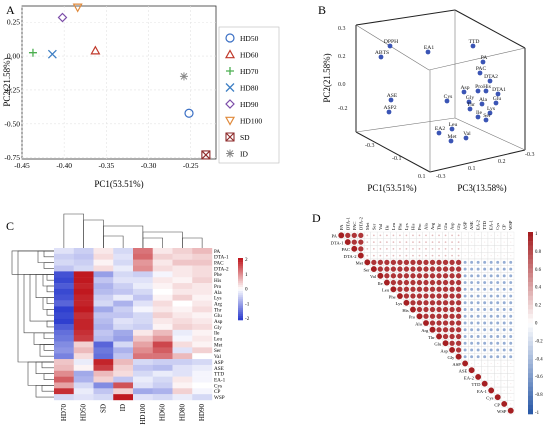  I want to click on panel-c-row-label: ASE, so click(219, 369).